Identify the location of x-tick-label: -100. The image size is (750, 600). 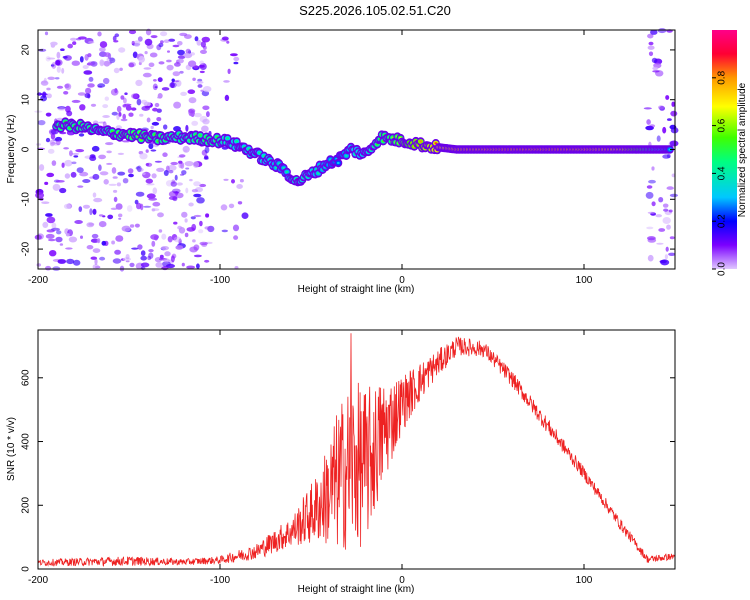
(220, 580).